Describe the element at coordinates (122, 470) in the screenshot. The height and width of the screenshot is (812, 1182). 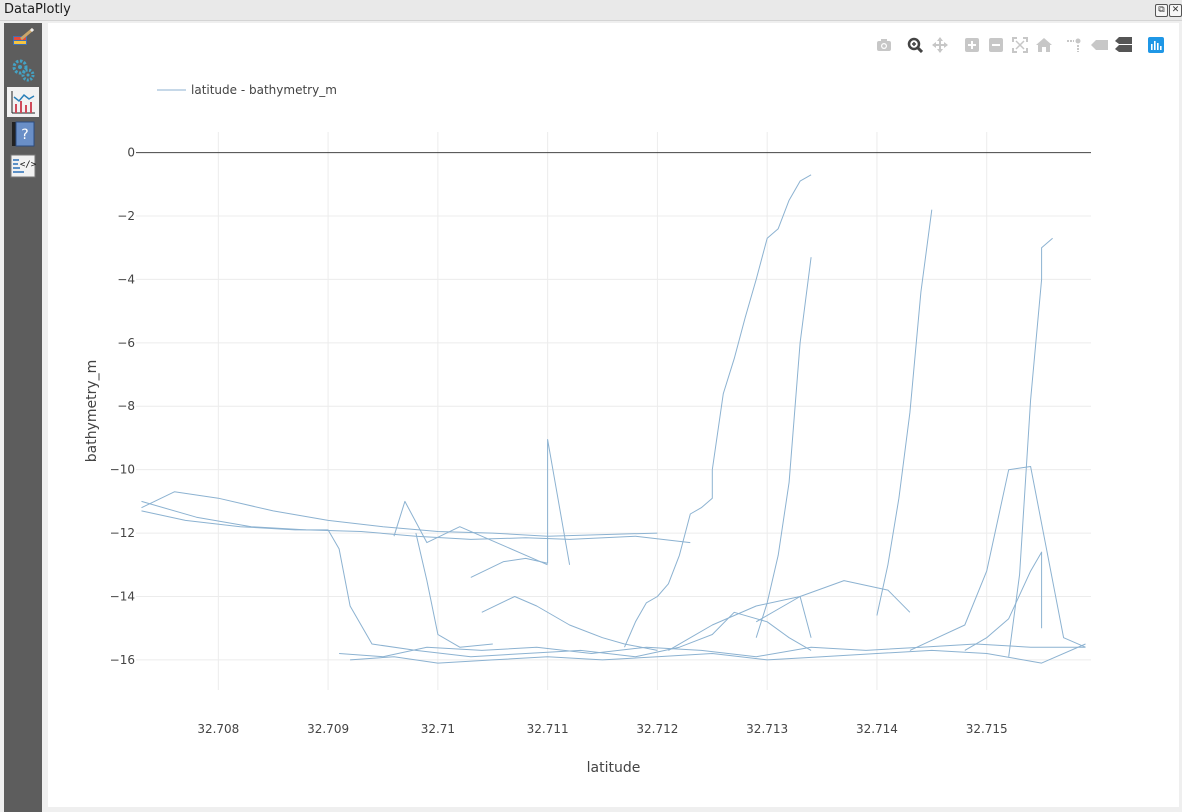
I see `y-tick-label: −10` at that location.